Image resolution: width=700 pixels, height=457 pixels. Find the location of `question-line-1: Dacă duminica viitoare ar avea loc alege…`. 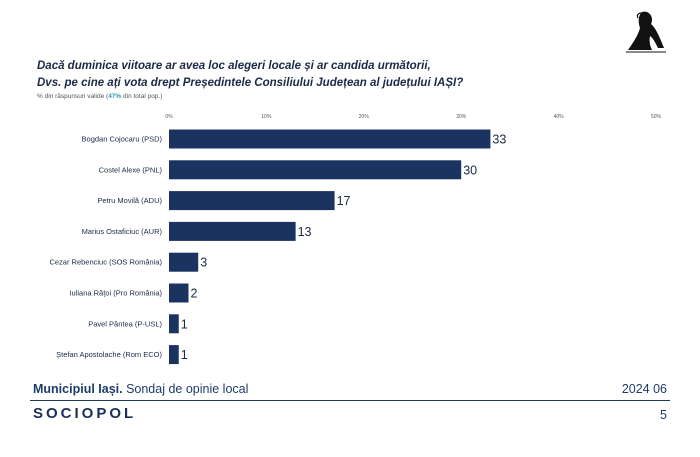

question-line-1: Dacă duminica viitoare ar avea loc alege… is located at coordinates (234, 66).